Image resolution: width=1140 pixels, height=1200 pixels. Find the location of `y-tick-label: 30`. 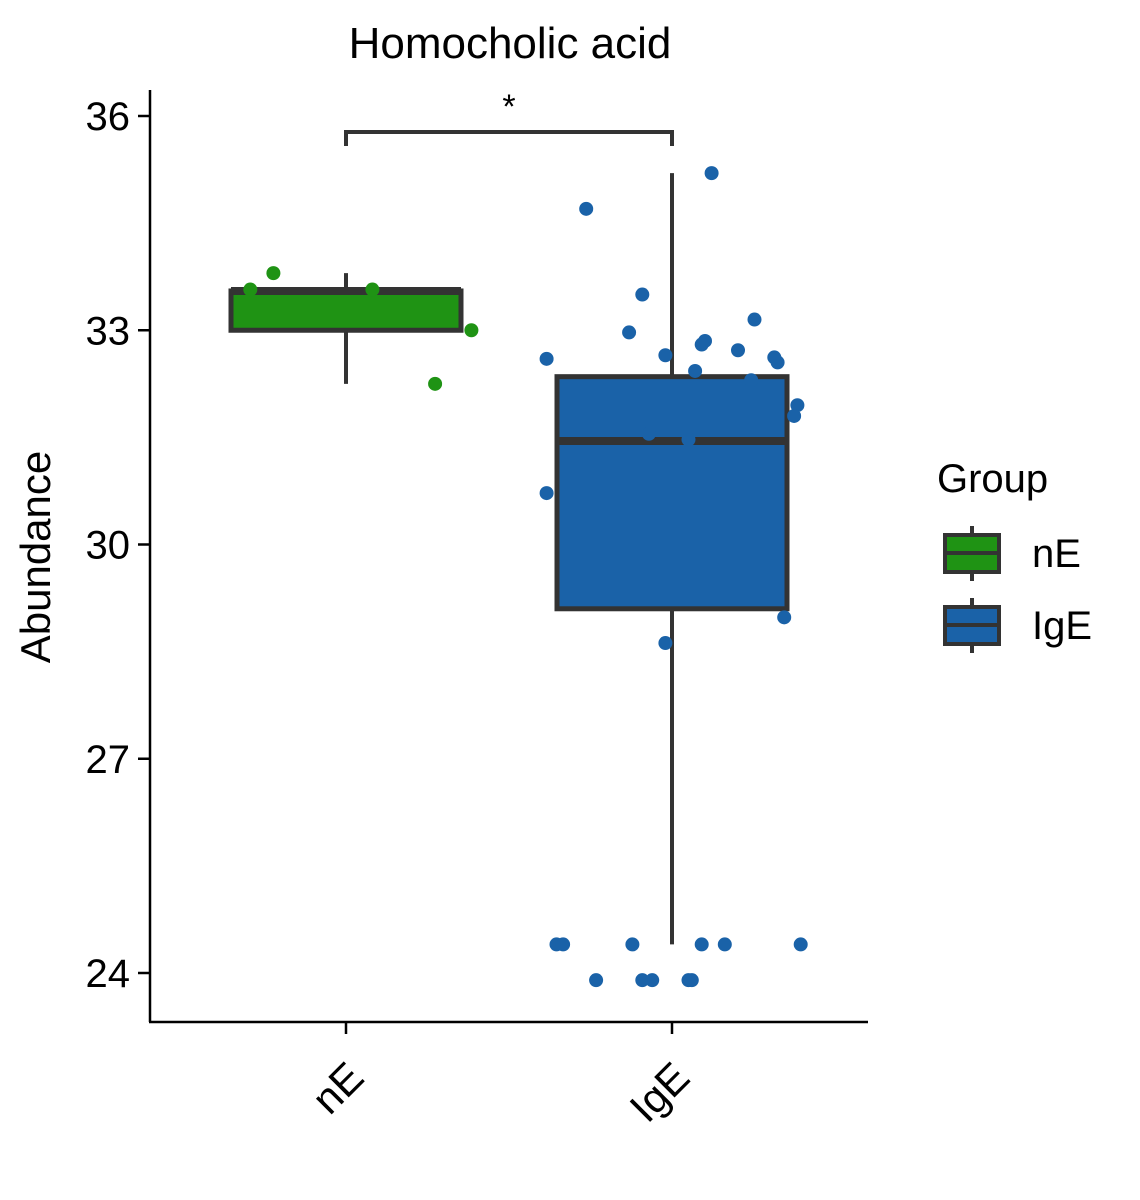

y-tick-label: 30 is located at coordinates (108, 546).